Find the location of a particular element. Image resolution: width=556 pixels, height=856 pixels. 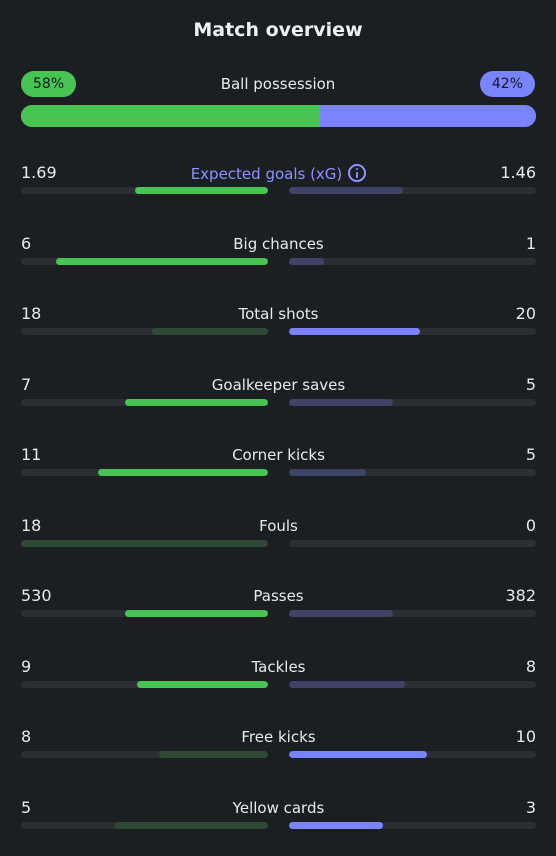

stat-label-text: Tackles is located at coordinates (278, 667).